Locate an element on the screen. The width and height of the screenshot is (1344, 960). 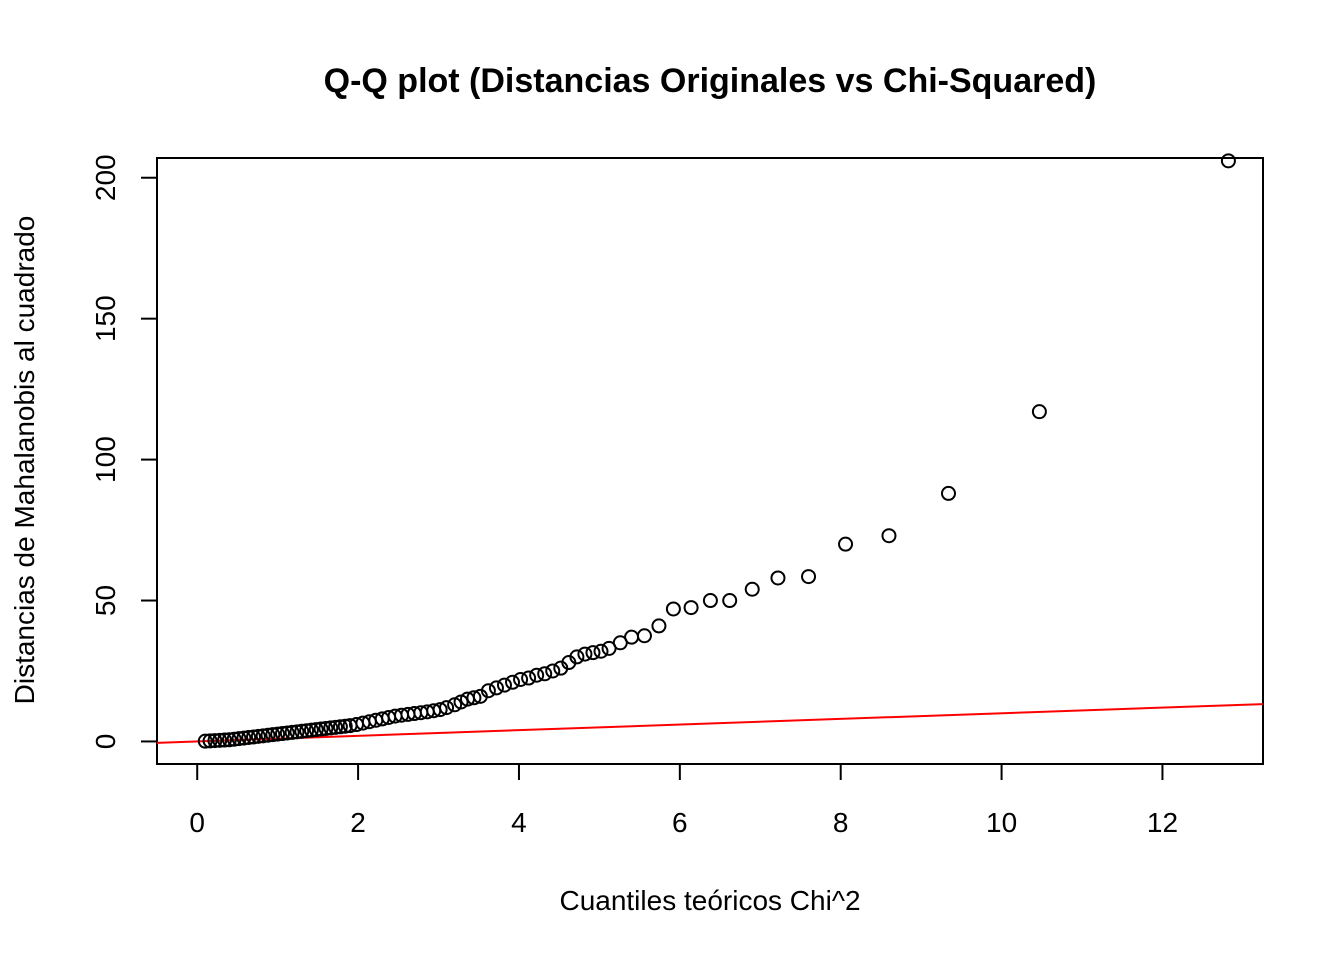
x-tick-label: 12 is located at coordinates (1162, 822).